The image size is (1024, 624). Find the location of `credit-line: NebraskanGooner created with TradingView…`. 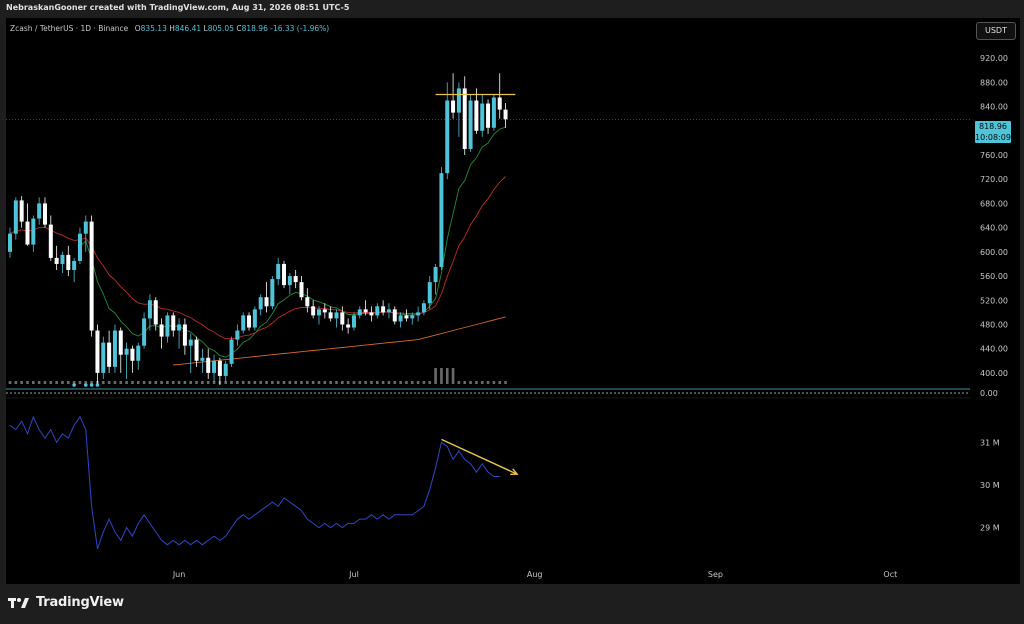

credit-line: NebraskanGooner created with TradingView… is located at coordinates (178, 7).